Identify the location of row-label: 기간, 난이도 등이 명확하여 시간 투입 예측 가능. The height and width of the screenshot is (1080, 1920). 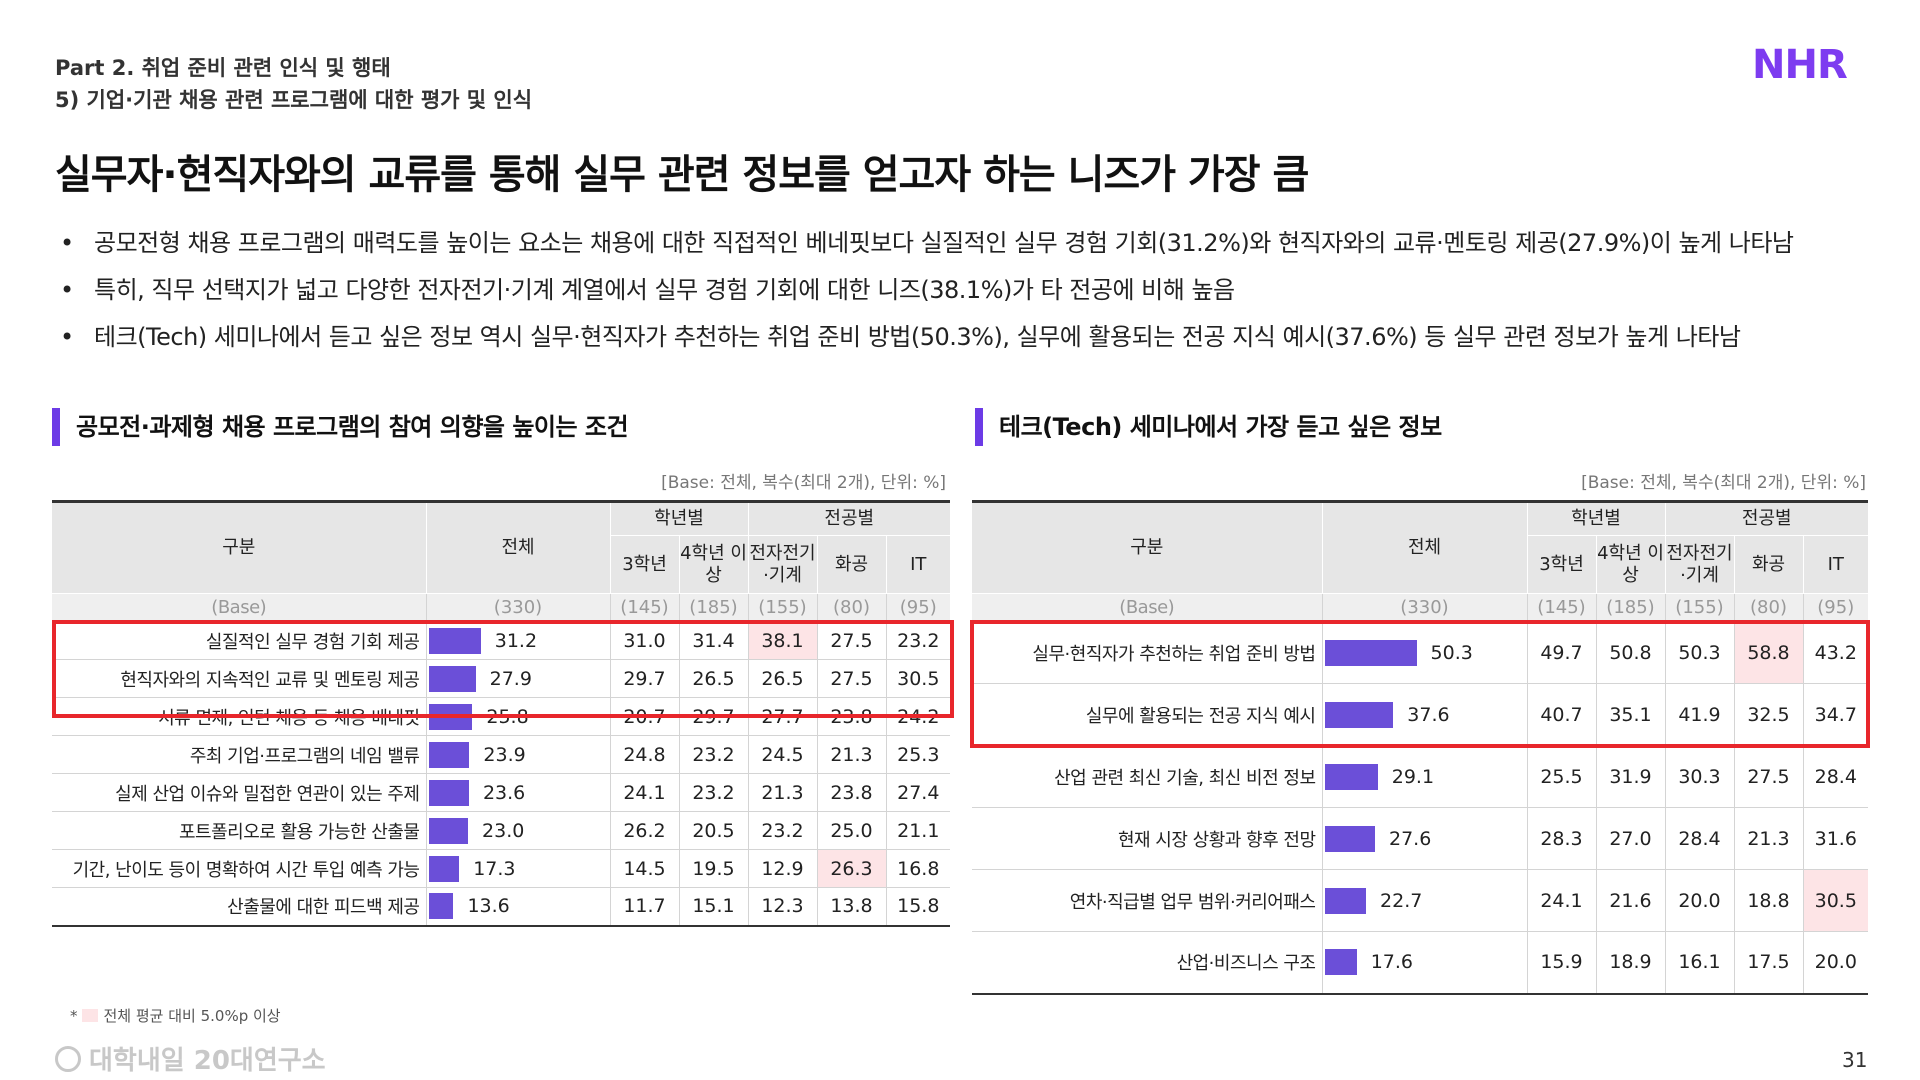
(239, 868).